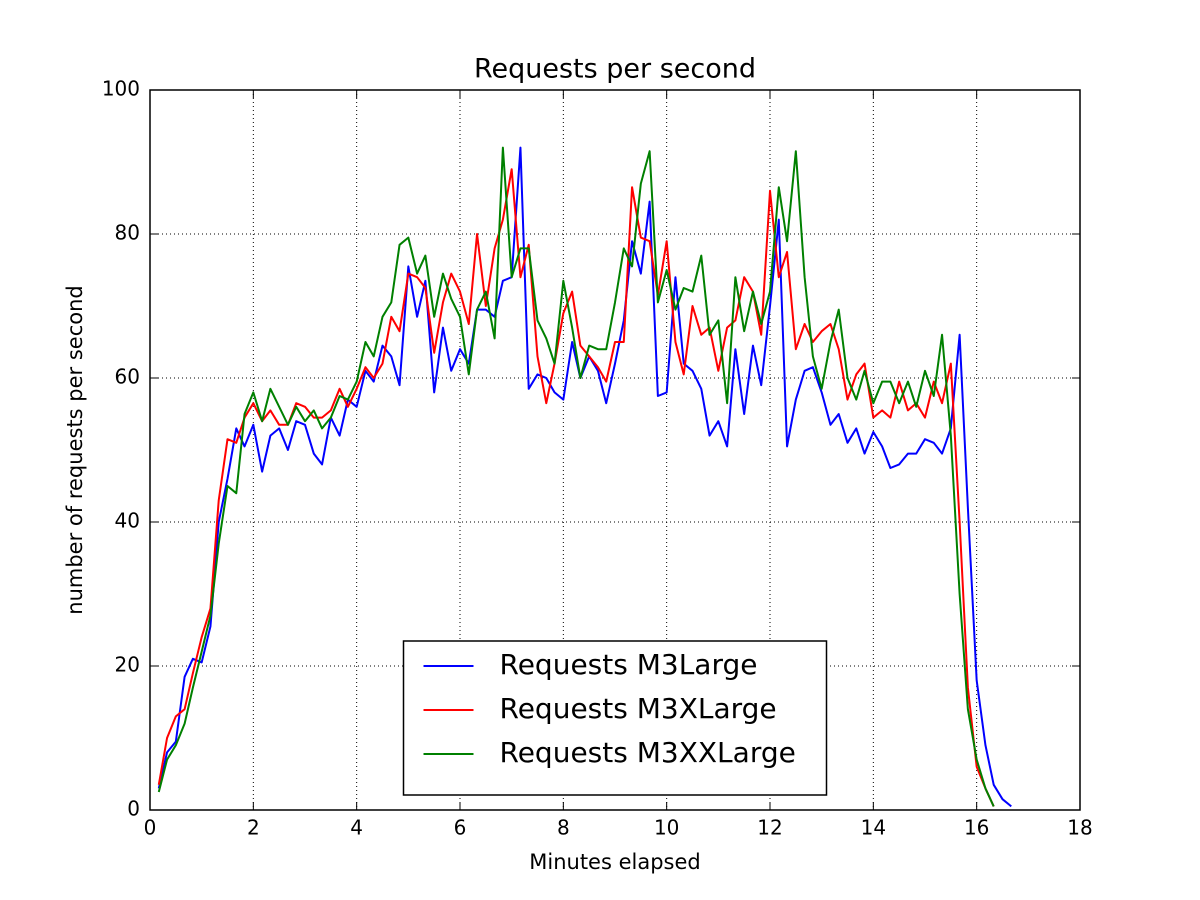  What do you see at coordinates (253, 828) in the screenshot?
I see `x-tick-label: 2` at bounding box center [253, 828].